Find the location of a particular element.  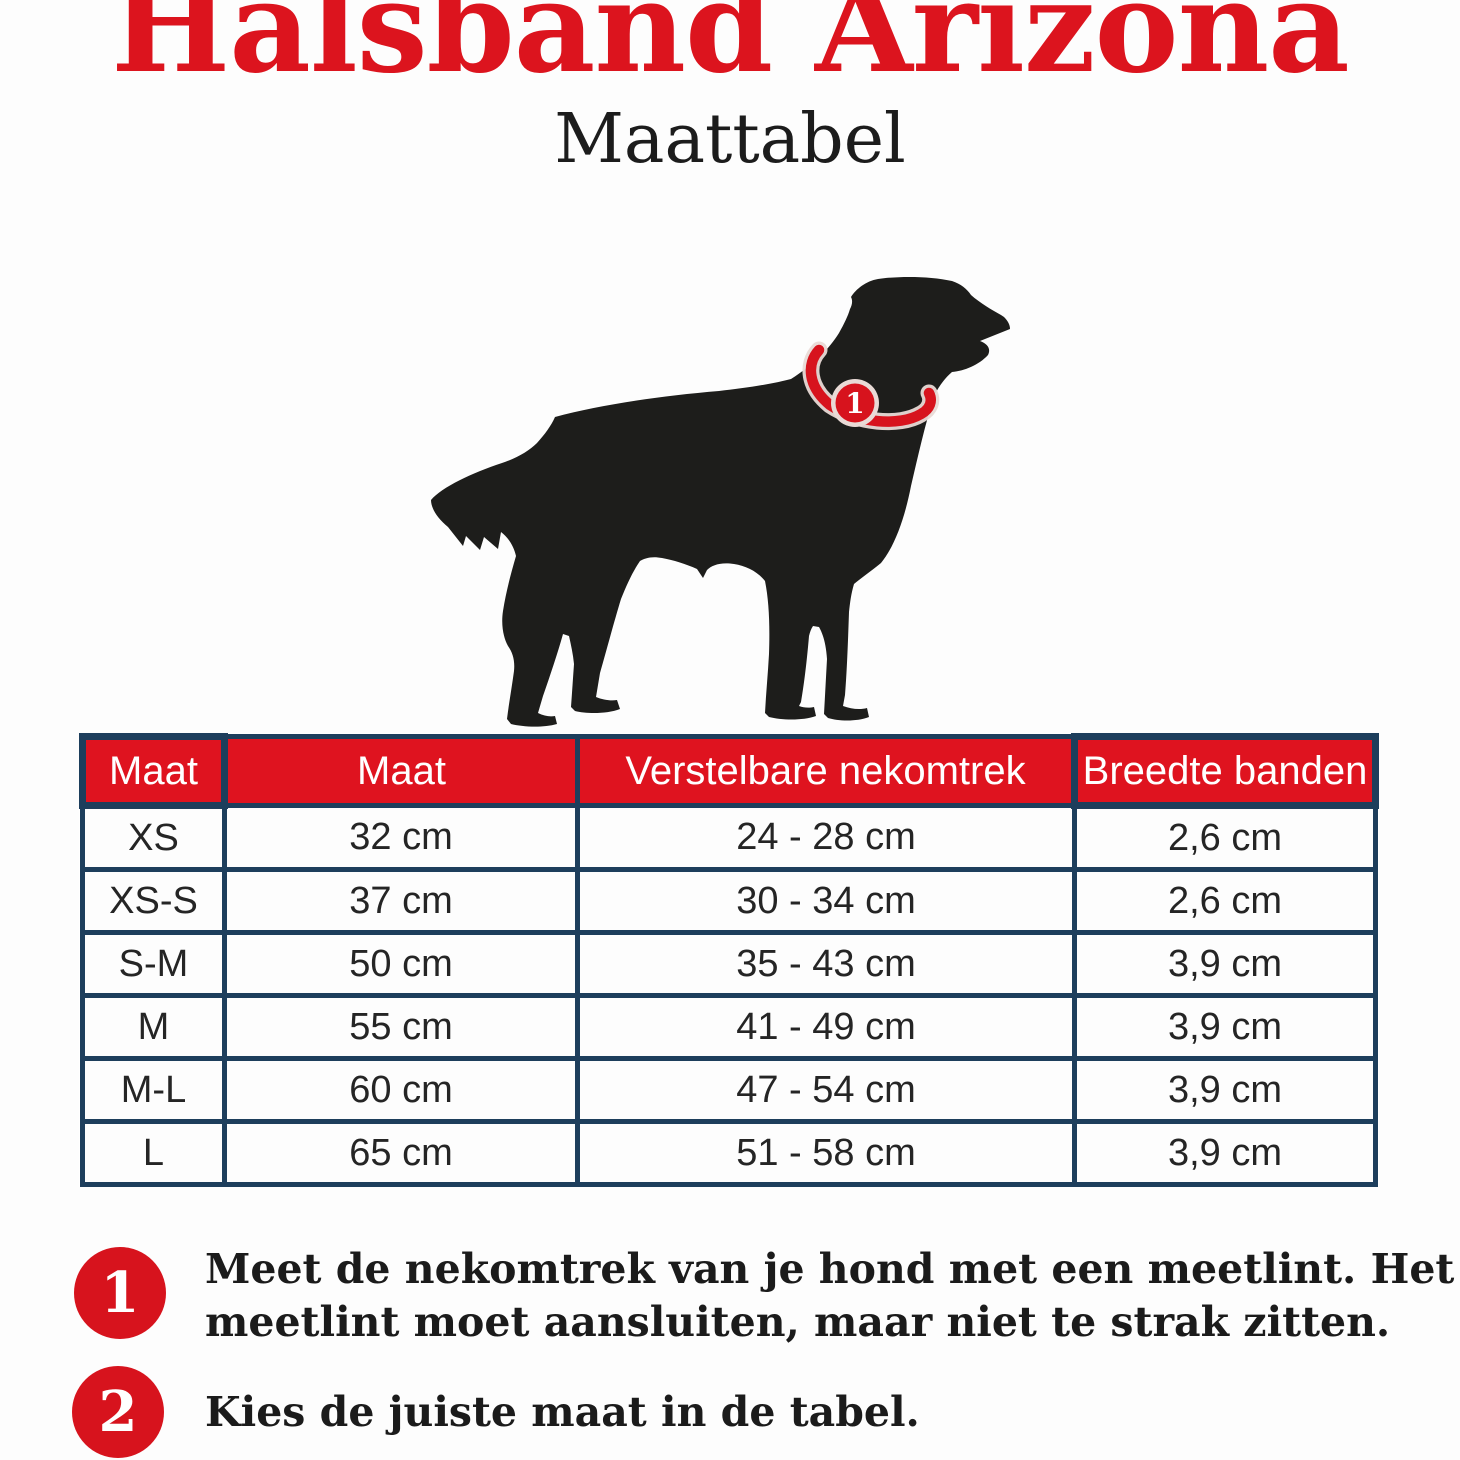

cell-size: M-L is located at coordinates (153, 1090).